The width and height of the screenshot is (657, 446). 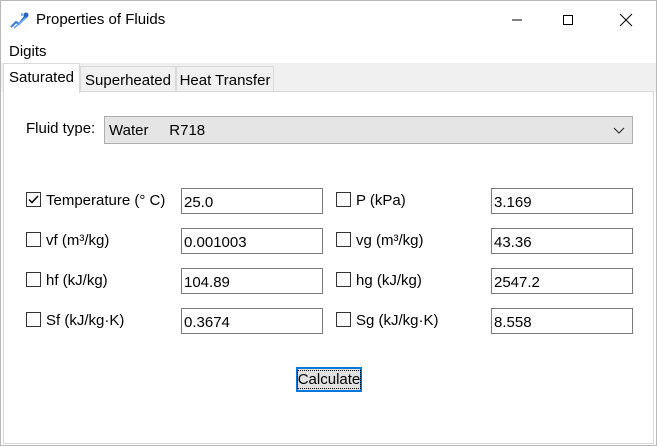 I want to click on close-button, so click(x=626, y=20).